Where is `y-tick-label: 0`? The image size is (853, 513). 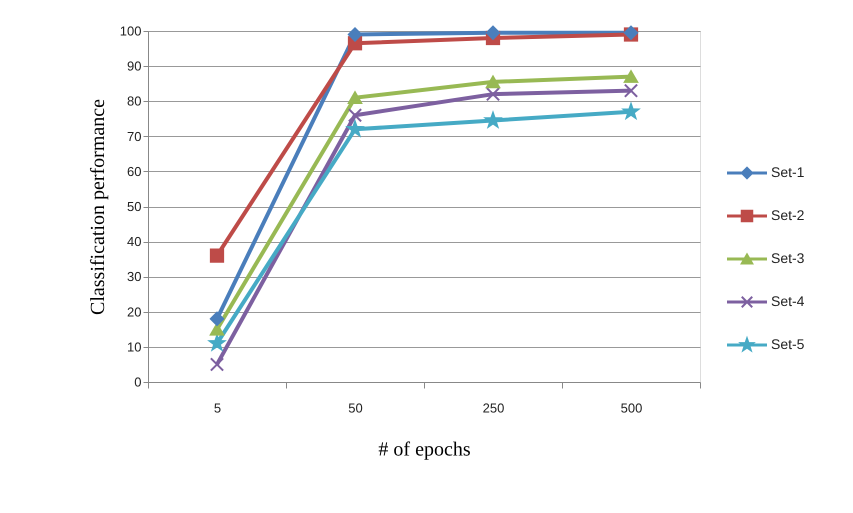 y-tick-label: 0 is located at coordinates (138, 382).